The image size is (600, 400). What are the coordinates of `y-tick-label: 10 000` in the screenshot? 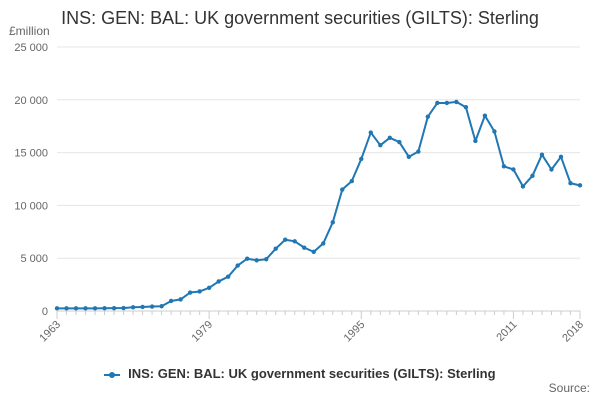 It's located at (31, 206).